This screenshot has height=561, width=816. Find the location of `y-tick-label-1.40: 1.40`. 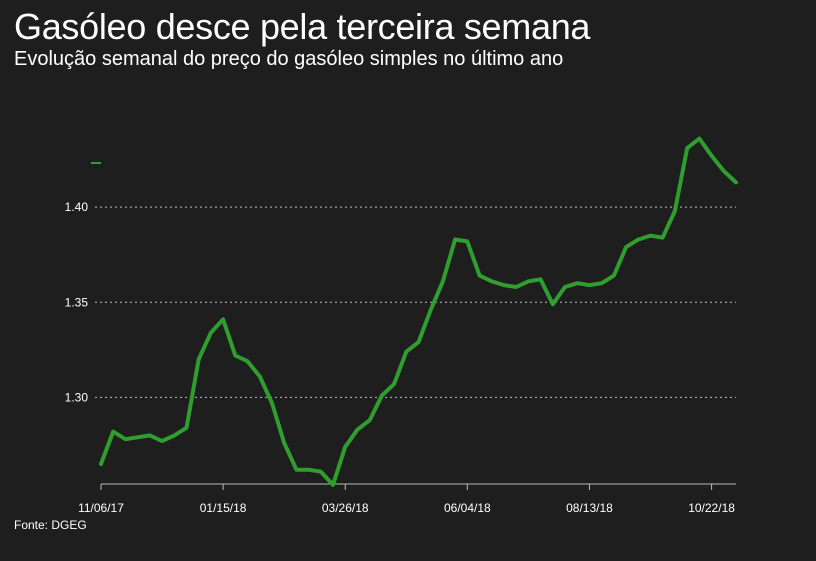

y-tick-label-1.40: 1.40 is located at coordinates (77, 207).